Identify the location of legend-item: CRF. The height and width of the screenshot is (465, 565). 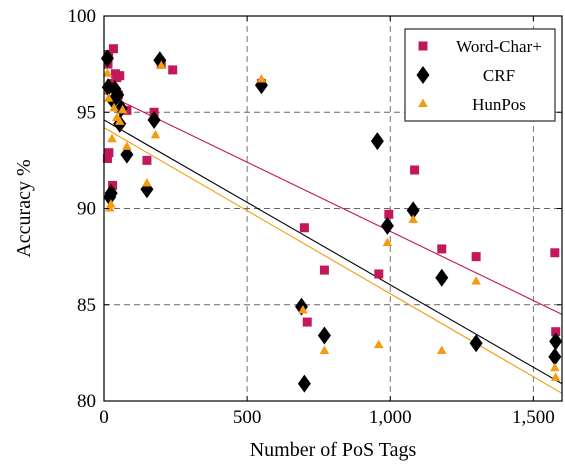
(465, 75).